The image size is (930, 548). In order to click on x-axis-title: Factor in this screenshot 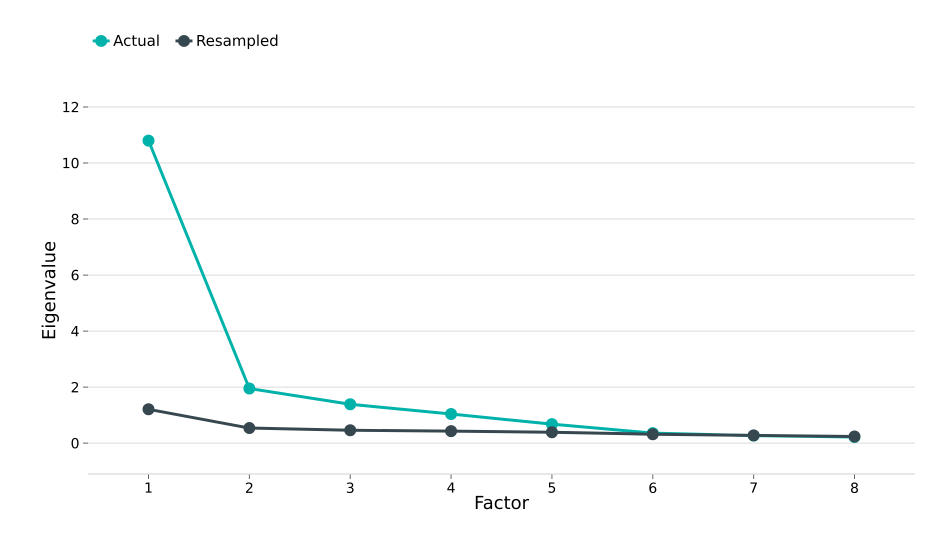, I will do `click(502, 503)`.